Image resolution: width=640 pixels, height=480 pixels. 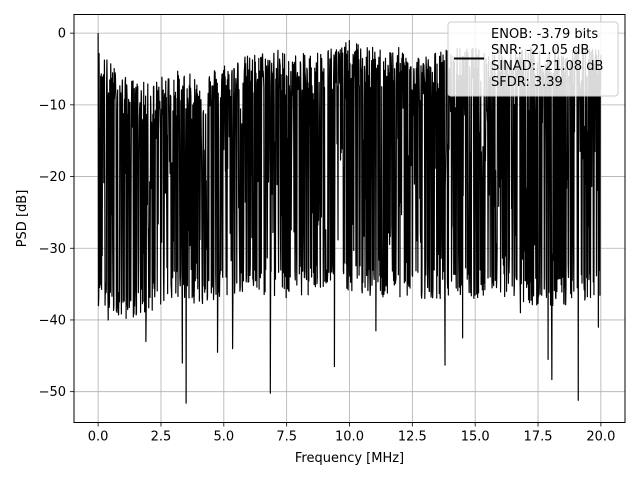 I want to click on x-tick-label: 0.0, so click(x=98, y=437).